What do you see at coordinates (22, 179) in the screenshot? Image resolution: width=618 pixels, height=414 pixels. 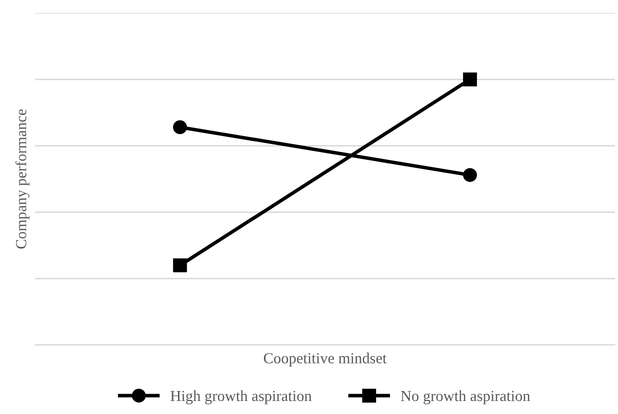 I see `y-axis-title: Company performance` at bounding box center [22, 179].